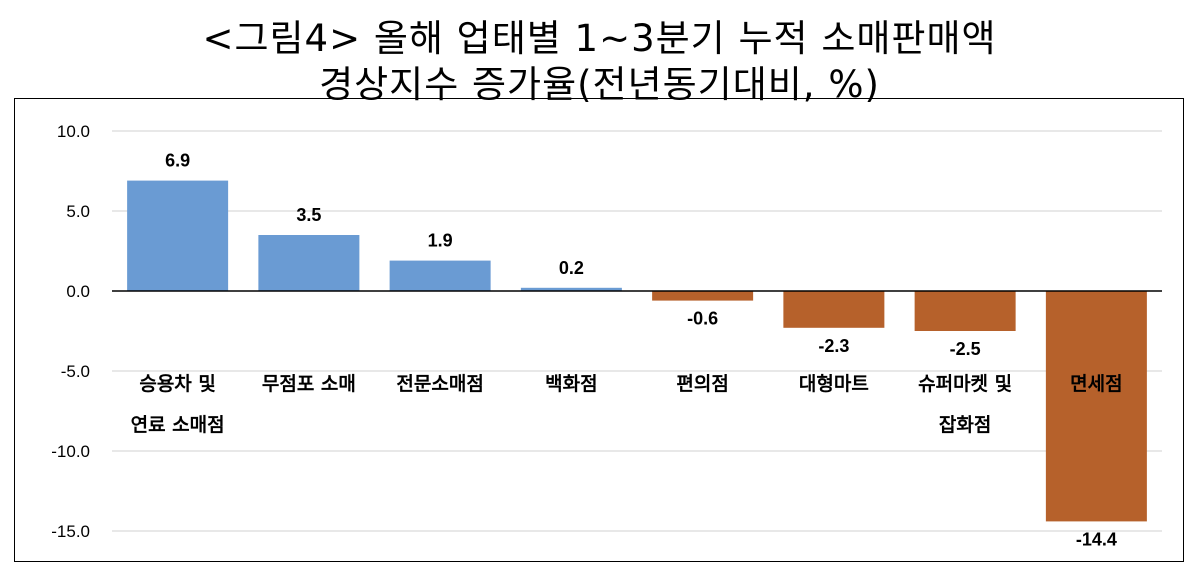 The width and height of the screenshot is (1199, 572). I want to click on y-tick-label: 10.0, so click(73, 131).